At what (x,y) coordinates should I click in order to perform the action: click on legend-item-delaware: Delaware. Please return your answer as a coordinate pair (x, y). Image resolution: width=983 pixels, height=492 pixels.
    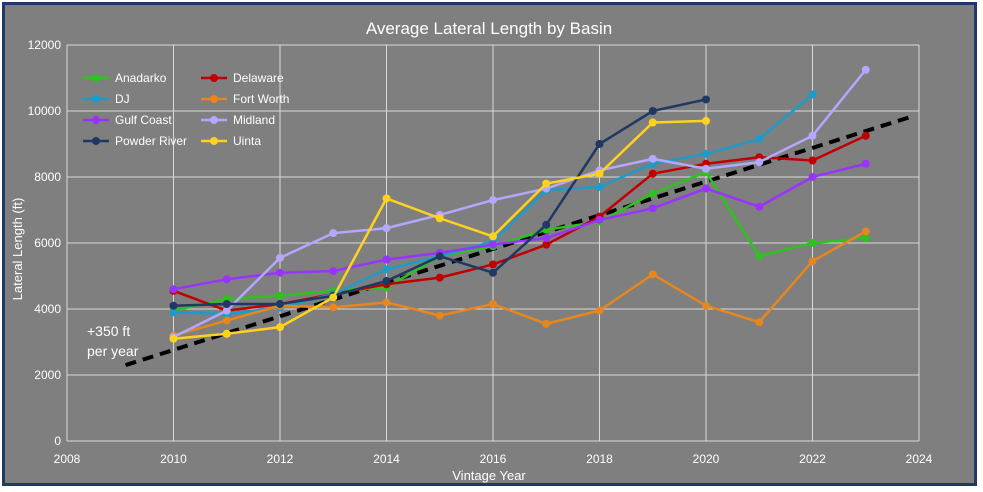
    Looking at the image, I should click on (242, 78).